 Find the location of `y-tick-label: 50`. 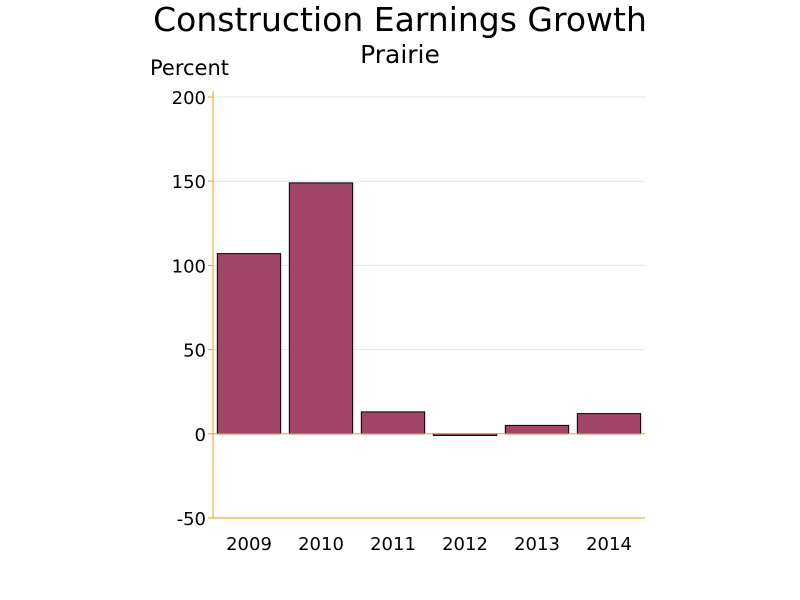

y-tick-label: 50 is located at coordinates (194, 351).